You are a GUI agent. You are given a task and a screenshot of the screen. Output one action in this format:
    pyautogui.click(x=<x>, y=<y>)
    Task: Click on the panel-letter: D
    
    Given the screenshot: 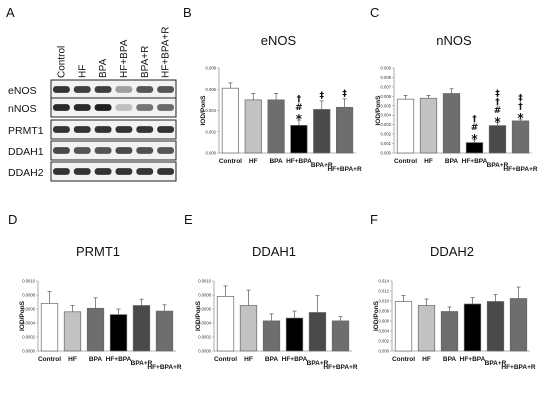 What is the action you would take?
    pyautogui.click(x=12, y=219)
    